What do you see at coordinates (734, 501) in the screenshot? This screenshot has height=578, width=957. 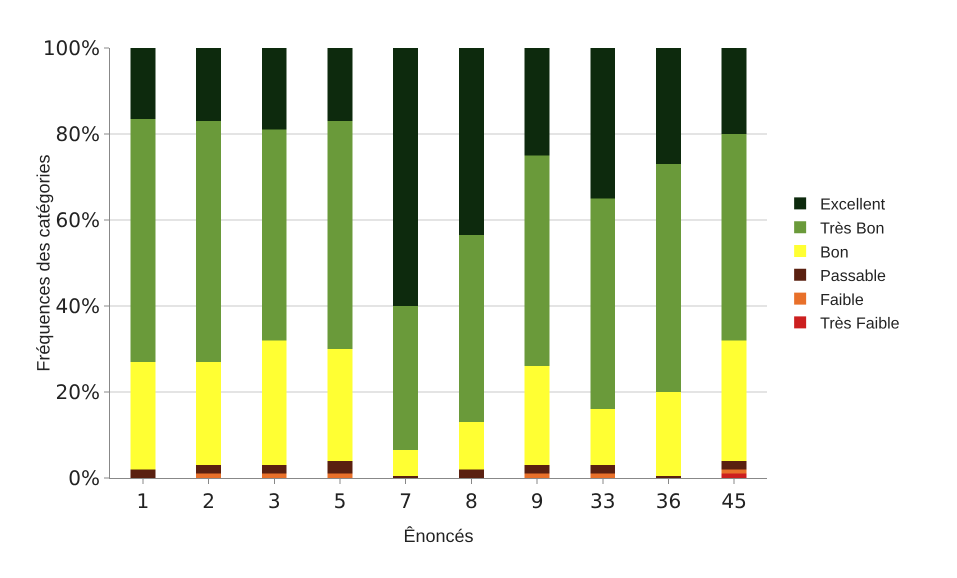 I see `x-tick-label: 45` at bounding box center [734, 501].